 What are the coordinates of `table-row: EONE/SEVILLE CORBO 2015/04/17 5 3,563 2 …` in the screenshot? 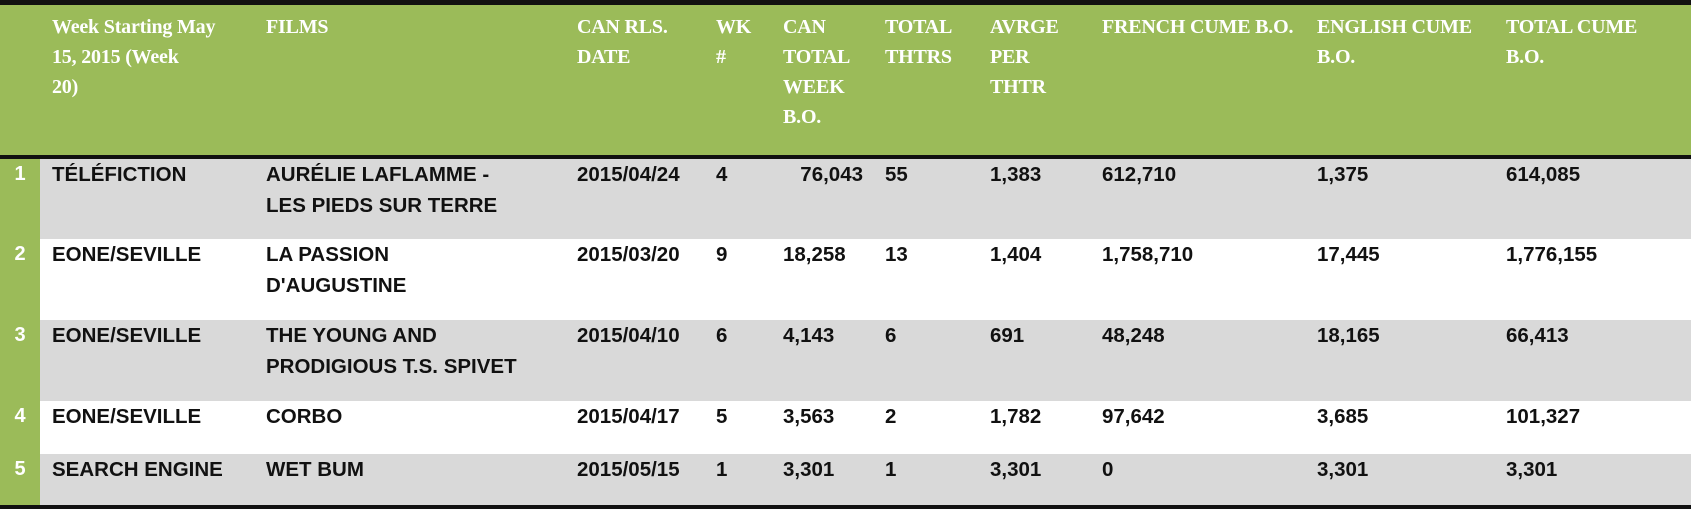 It's located at (845, 427).